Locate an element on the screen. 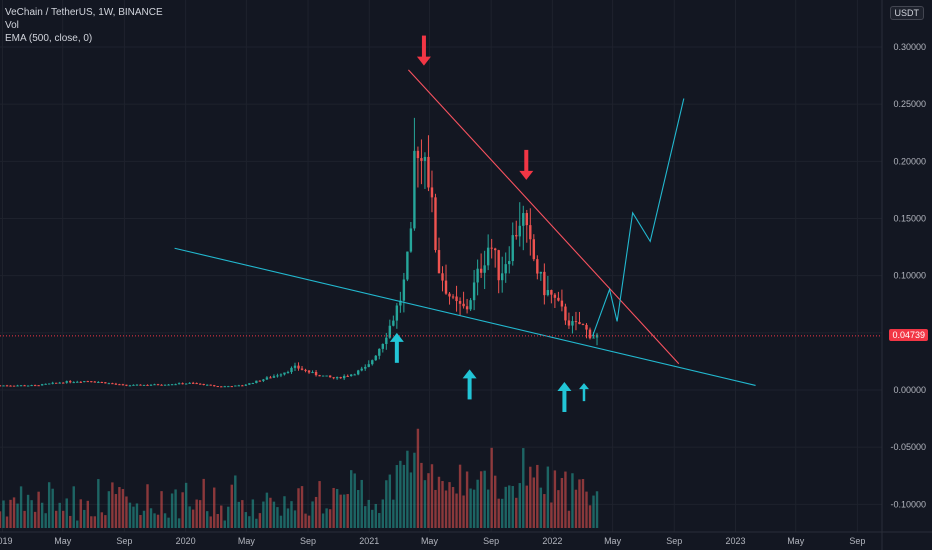 The height and width of the screenshot is (550, 932). ema-indicator-label: EMA (500, close, 0) is located at coordinates (49, 38).